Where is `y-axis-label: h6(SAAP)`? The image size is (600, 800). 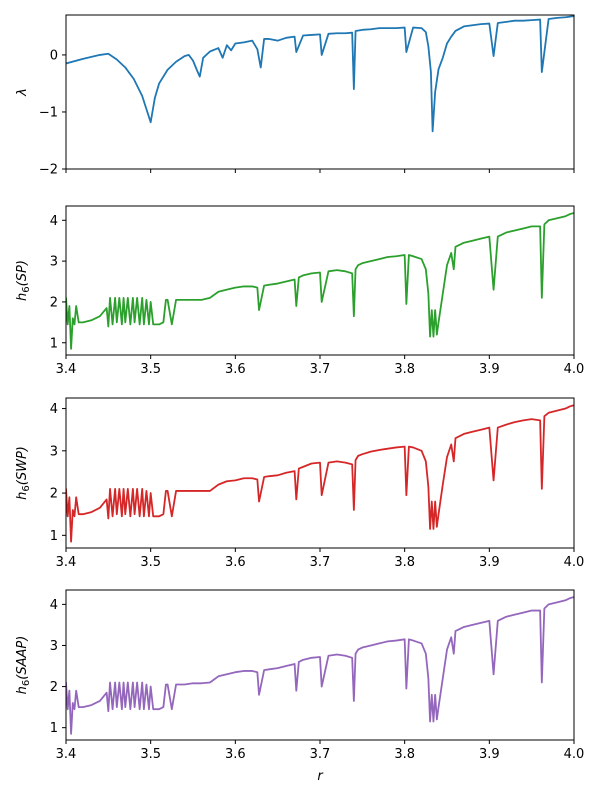 y-axis-label: h6(SAAP) is located at coordinates (23, 665).